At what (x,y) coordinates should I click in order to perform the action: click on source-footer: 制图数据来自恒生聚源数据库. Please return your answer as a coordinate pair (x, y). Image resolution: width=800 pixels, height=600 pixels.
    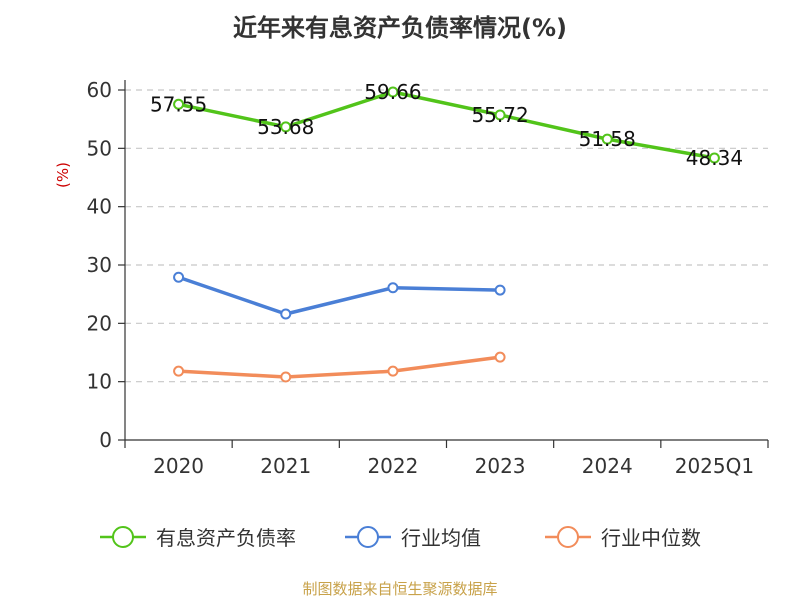
    Looking at the image, I should click on (400, 589).